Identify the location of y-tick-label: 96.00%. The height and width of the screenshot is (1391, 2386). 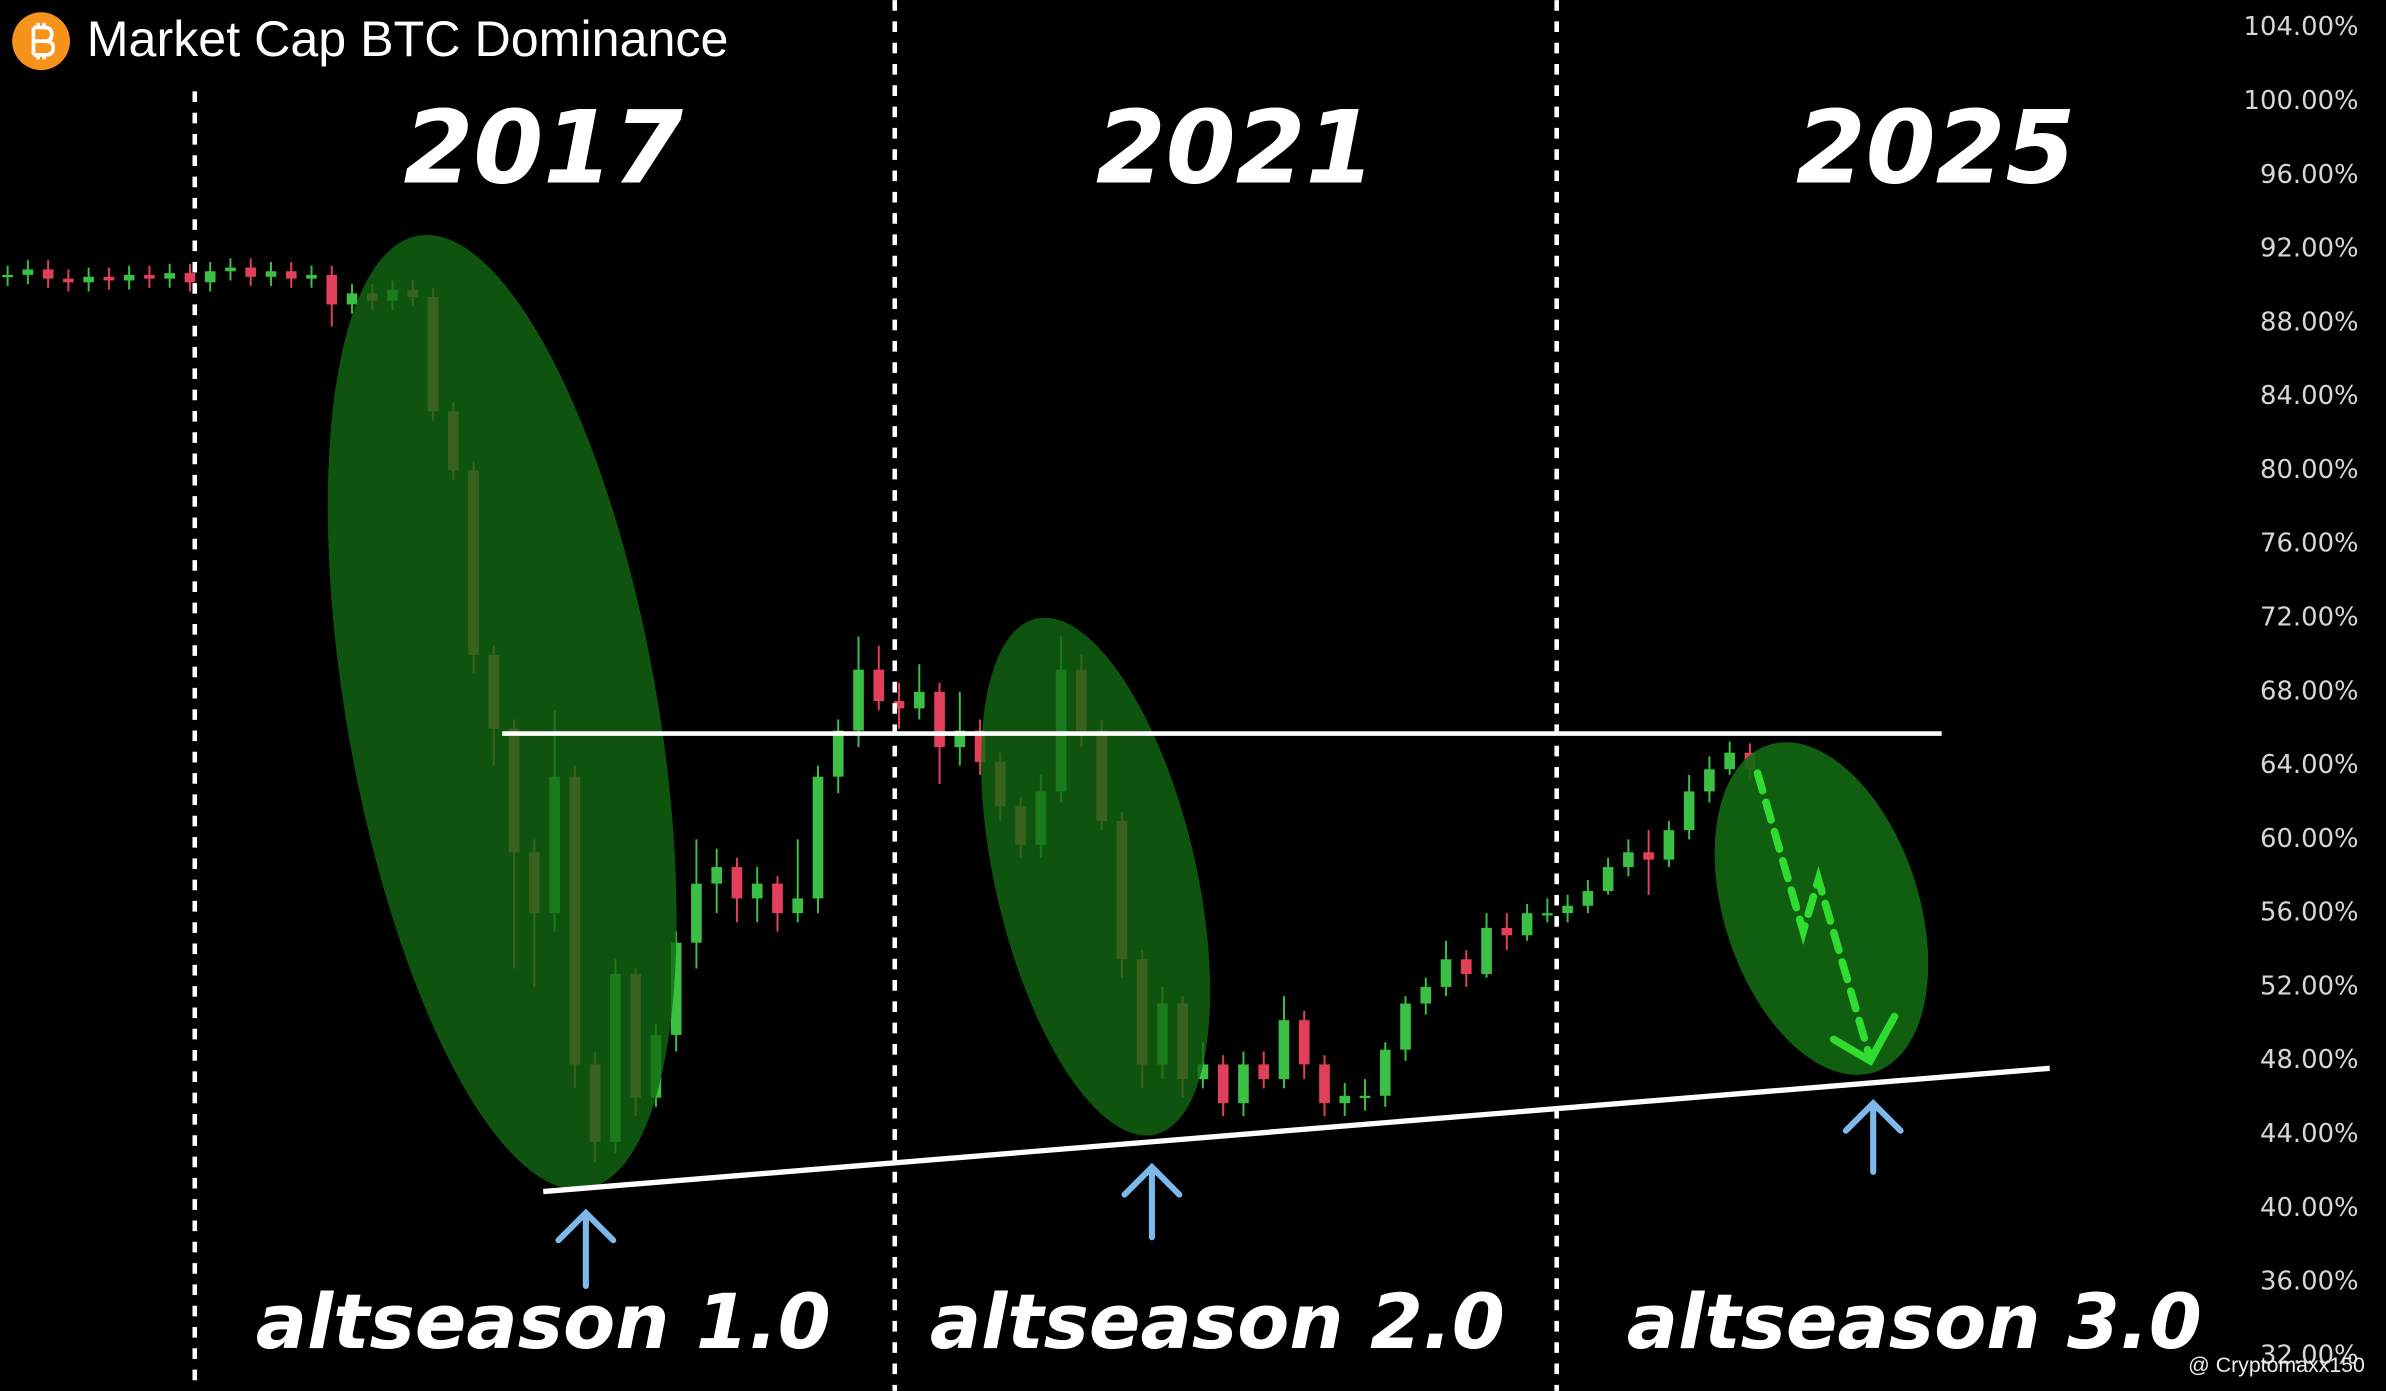
(2309, 175).